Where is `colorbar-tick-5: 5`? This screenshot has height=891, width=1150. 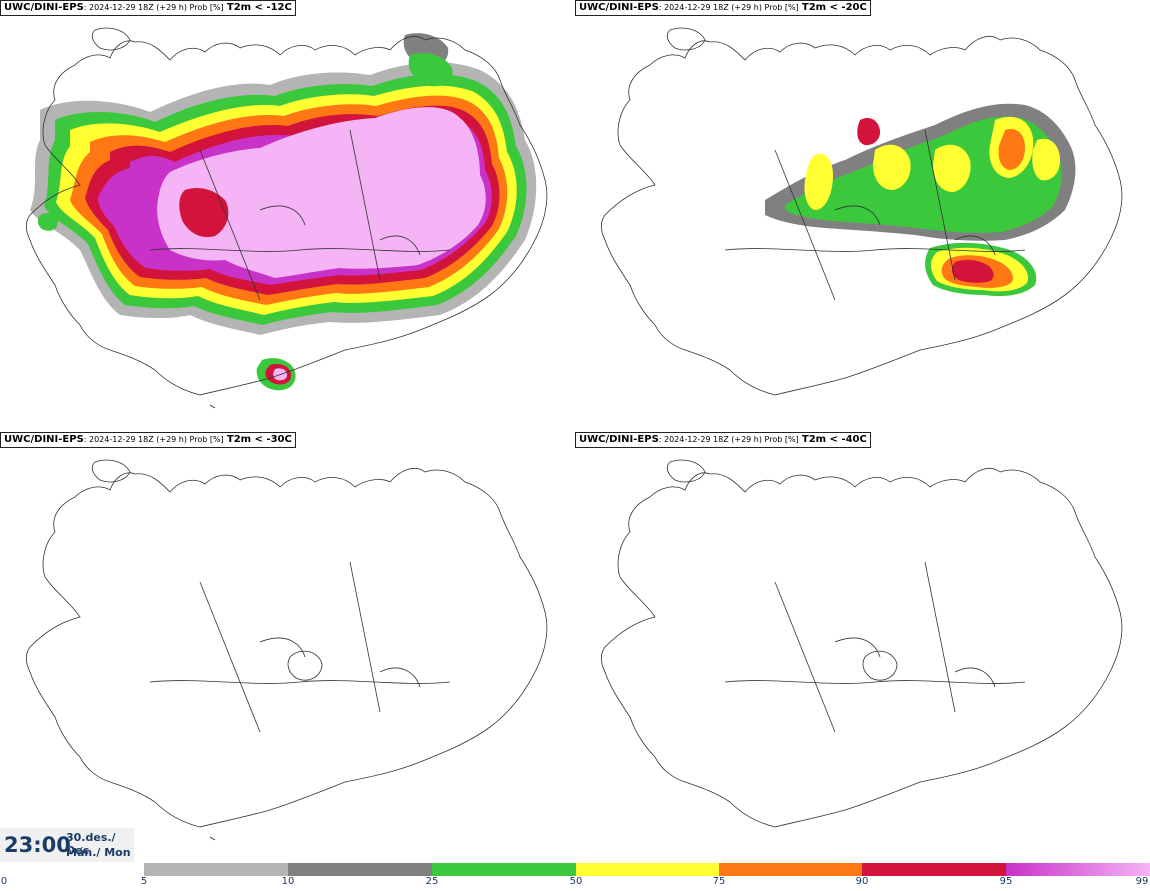 colorbar-tick-5: 5 is located at coordinates (144, 881).